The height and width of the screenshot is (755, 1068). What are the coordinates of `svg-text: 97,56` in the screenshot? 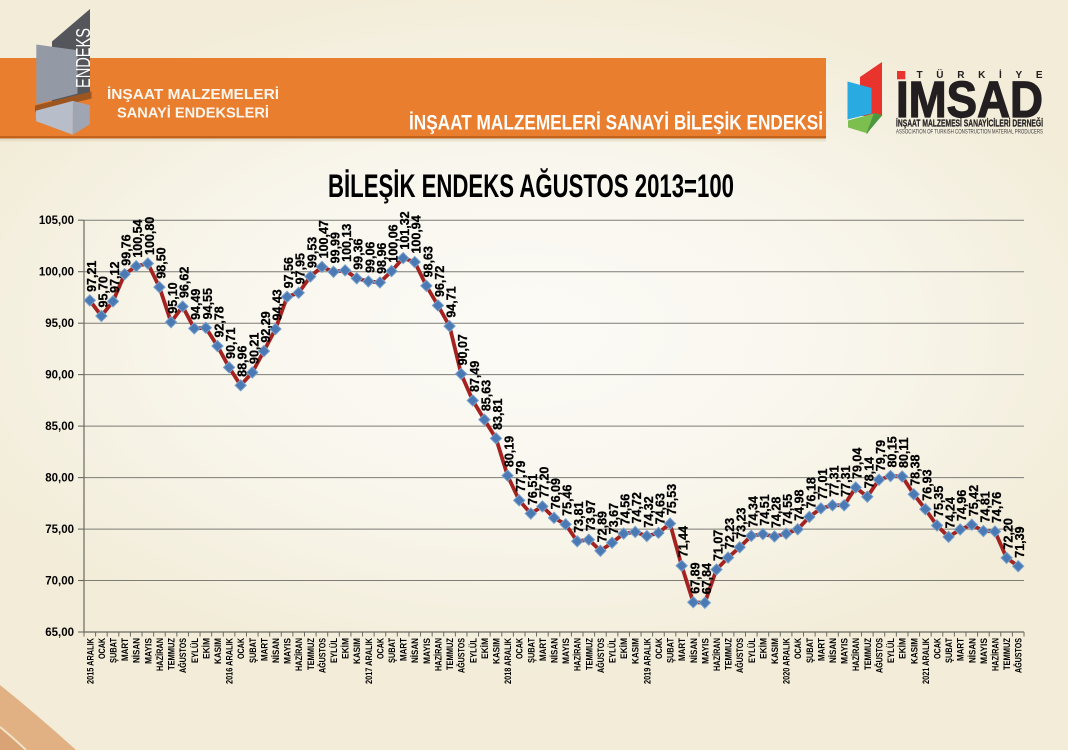 It's located at (289, 272).